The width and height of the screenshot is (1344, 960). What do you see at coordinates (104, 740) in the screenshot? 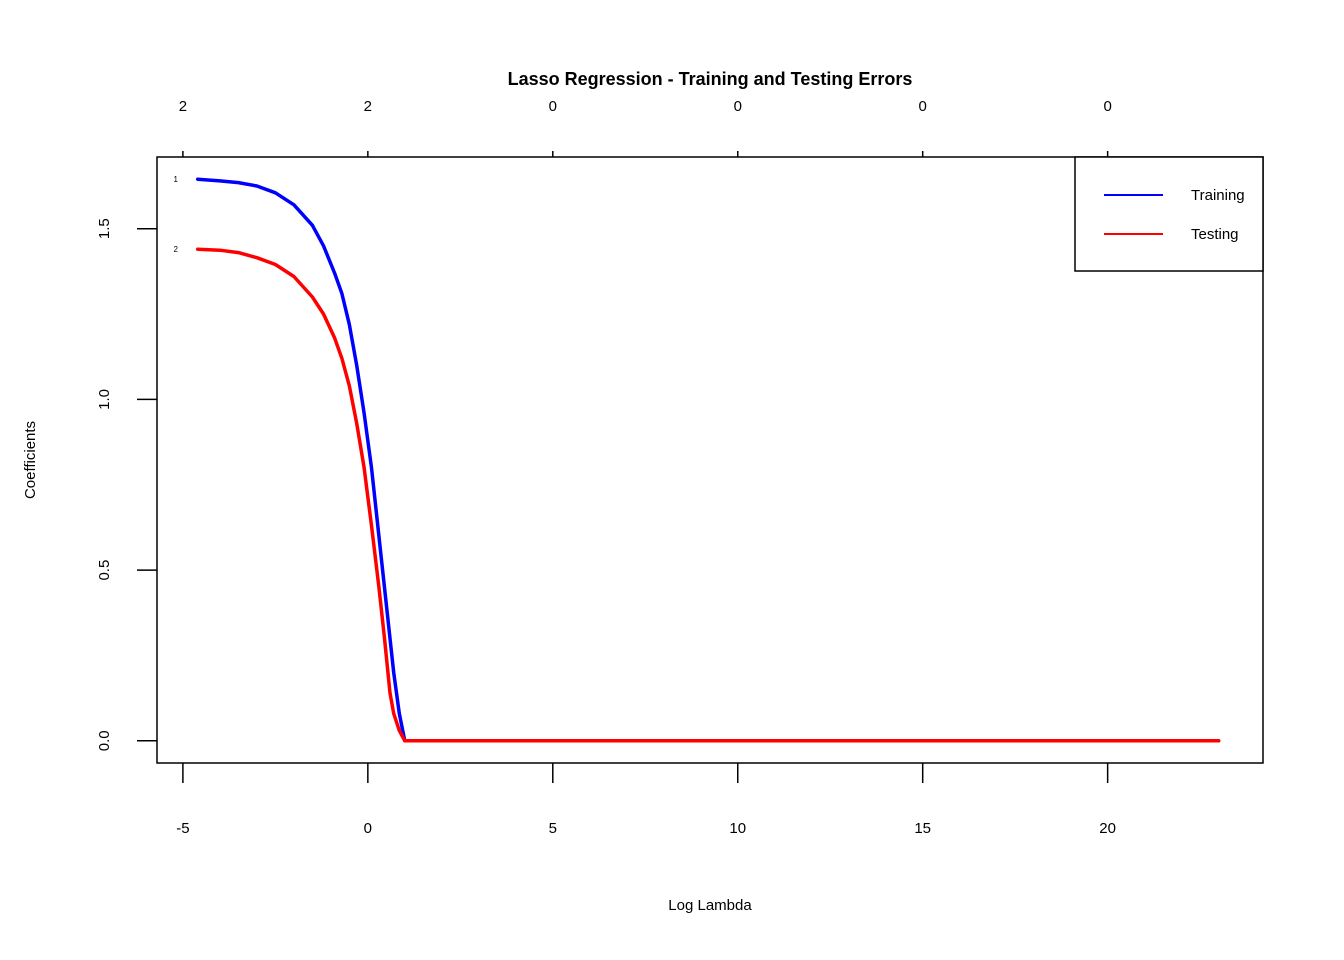
I see `y-tick-label: 0.0` at bounding box center [104, 740].